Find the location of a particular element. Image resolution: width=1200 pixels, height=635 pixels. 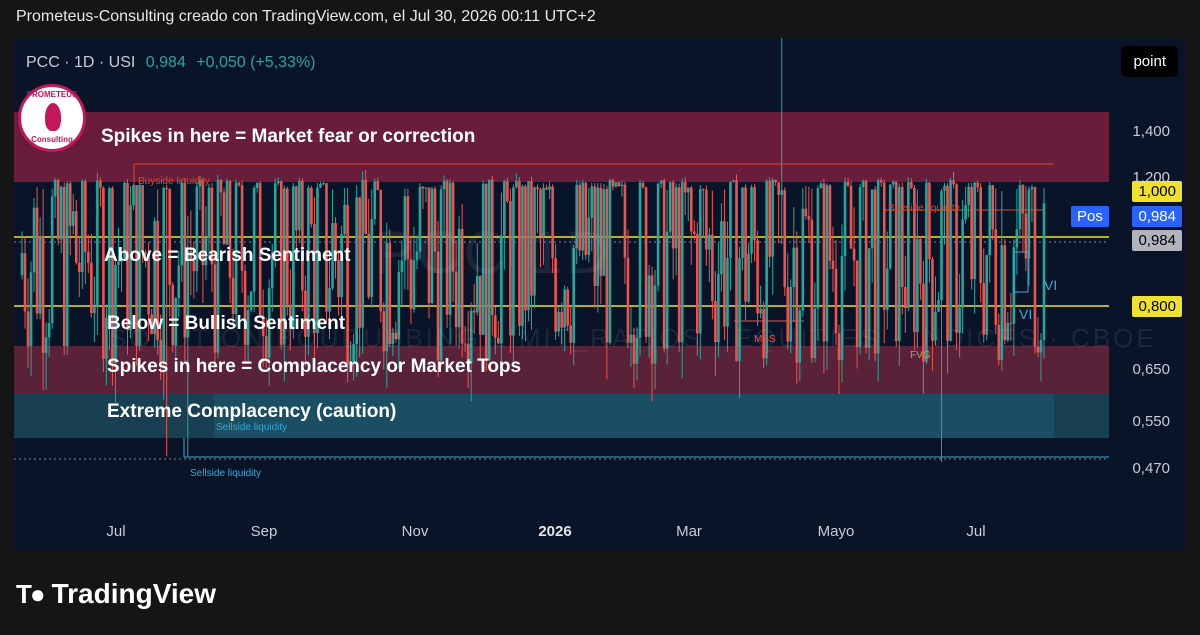

sellside-liquidity-outer: Sellside liquidity is located at coordinates (226, 473).